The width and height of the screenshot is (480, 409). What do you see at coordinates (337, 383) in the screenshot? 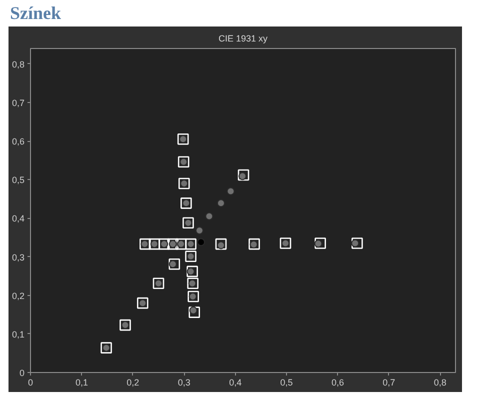
I see `x-tick-label: 0,6` at bounding box center [337, 383].